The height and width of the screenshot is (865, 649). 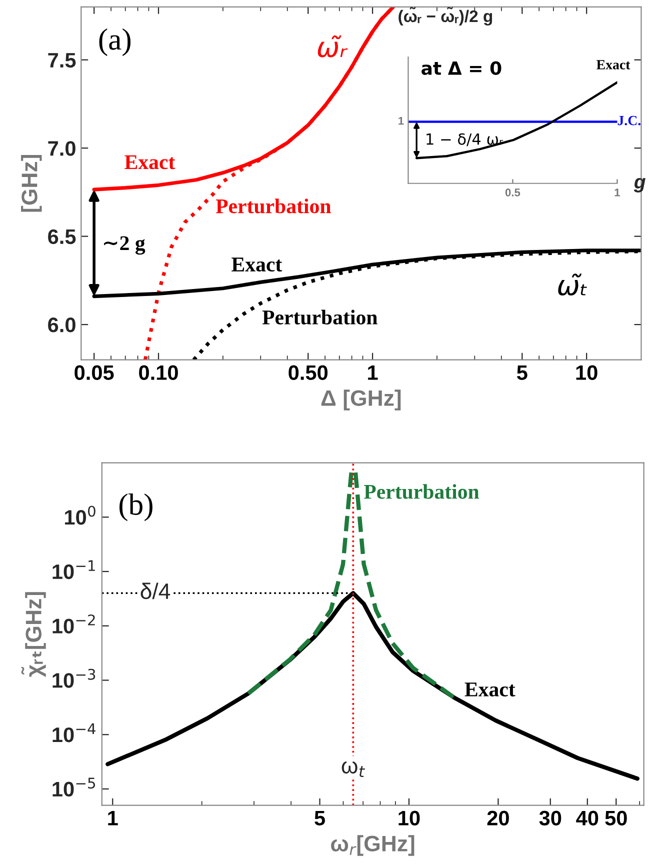 I want to click on x-tick-label: 40, so click(x=587, y=818).